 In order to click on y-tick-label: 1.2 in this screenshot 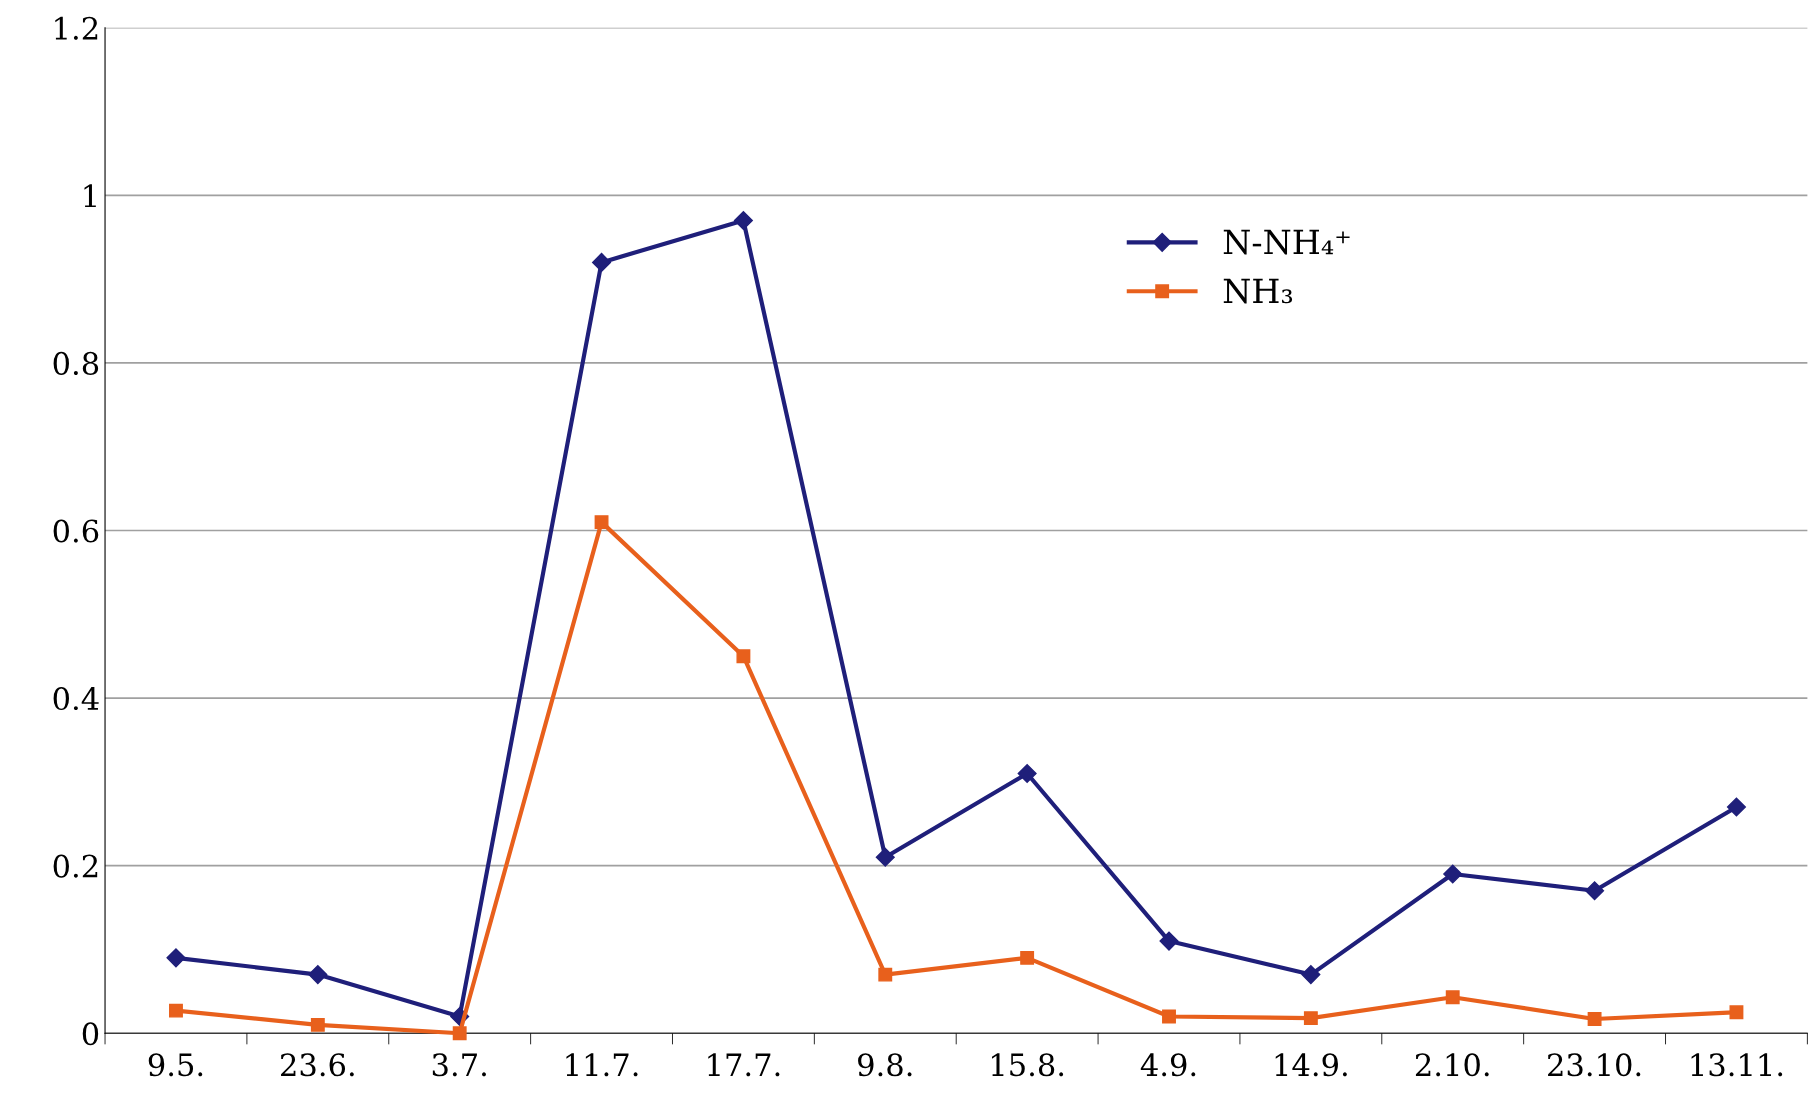, I will do `click(76, 28)`.